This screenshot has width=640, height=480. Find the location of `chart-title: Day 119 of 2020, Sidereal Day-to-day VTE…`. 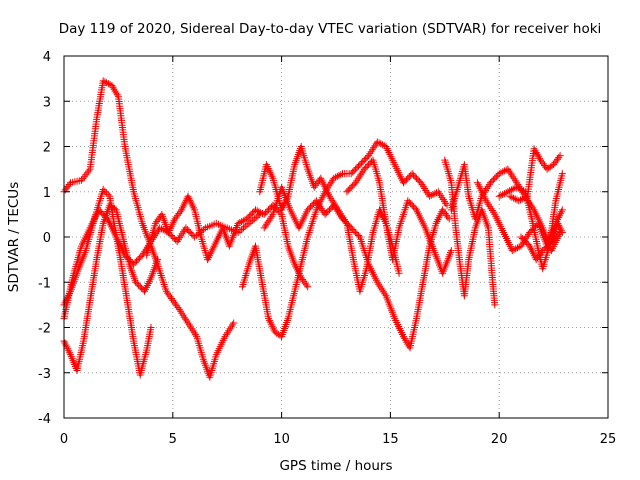

chart-title: Day 119 of 2020, Sidereal Day-to-day VTE… is located at coordinates (330, 29).